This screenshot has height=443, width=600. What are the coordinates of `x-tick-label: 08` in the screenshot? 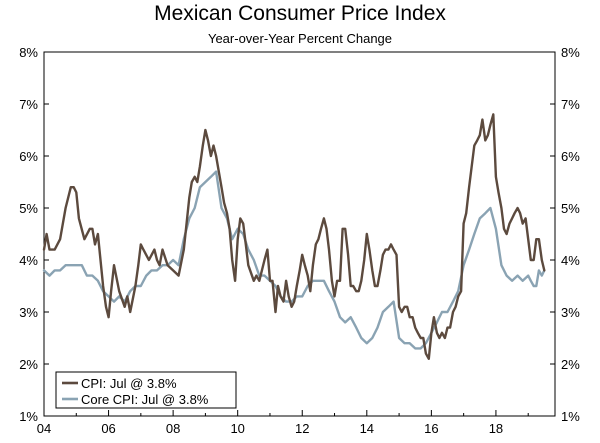 It's located at (173, 428).